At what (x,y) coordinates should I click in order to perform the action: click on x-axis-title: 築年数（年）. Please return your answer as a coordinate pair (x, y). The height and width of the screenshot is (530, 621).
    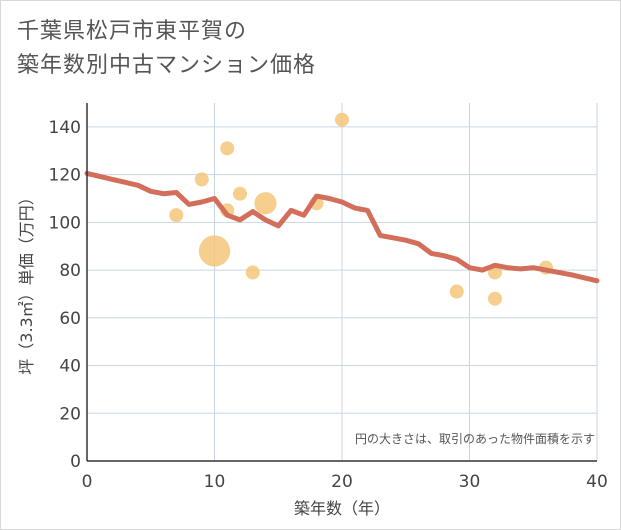
    Looking at the image, I should click on (342, 508).